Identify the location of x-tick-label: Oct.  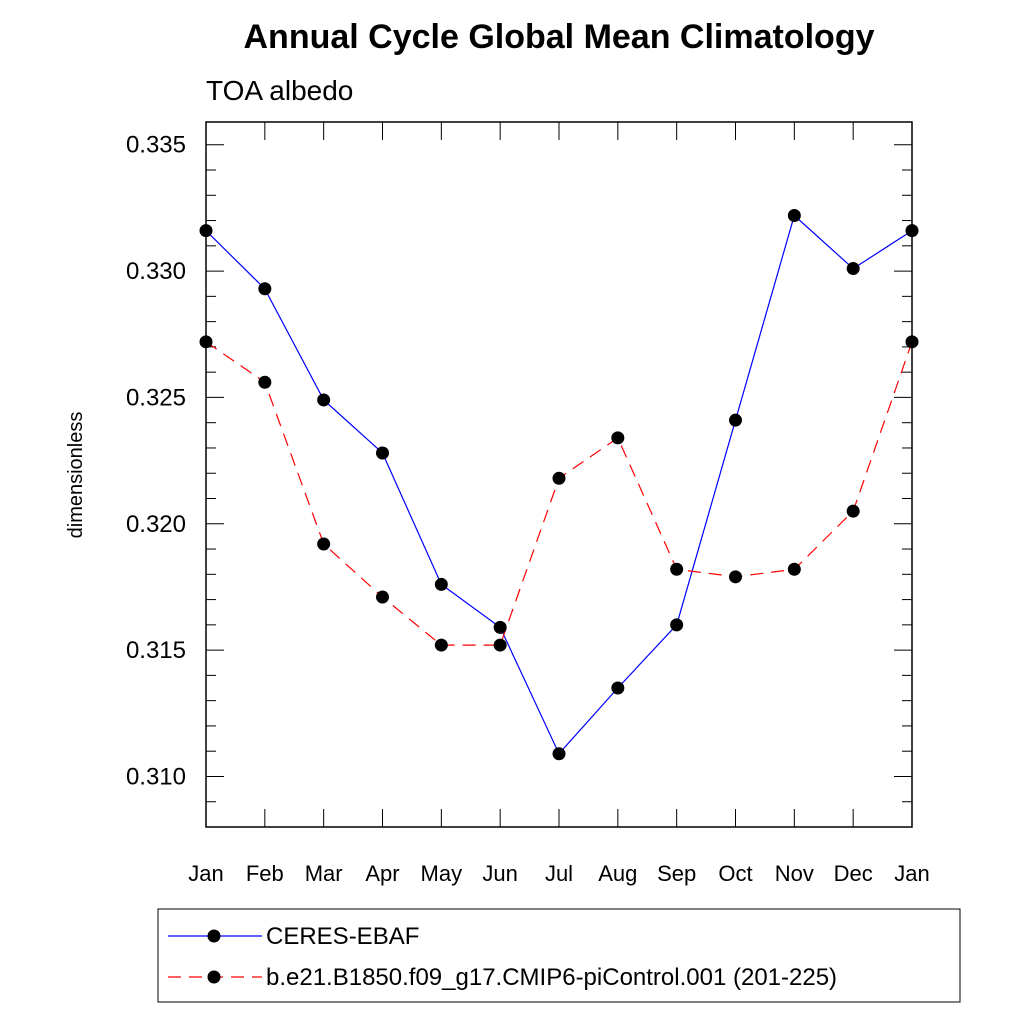
(735, 873).